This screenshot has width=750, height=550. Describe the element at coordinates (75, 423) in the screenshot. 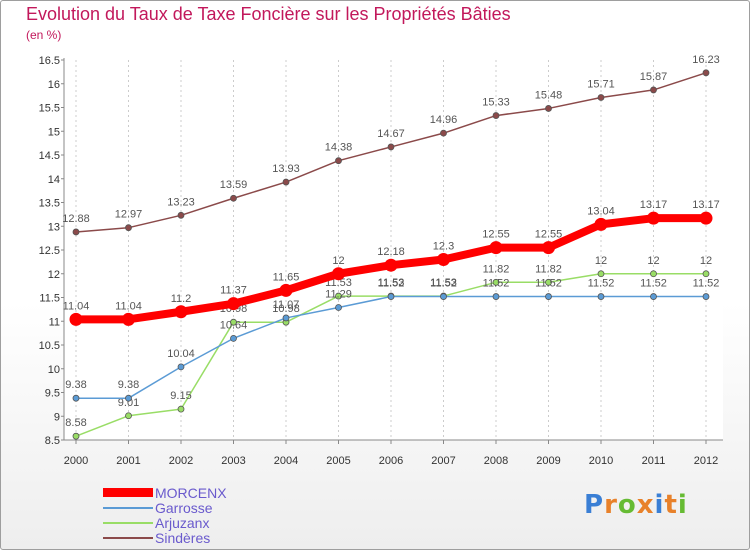

I see `data-label: 8.58` at that location.